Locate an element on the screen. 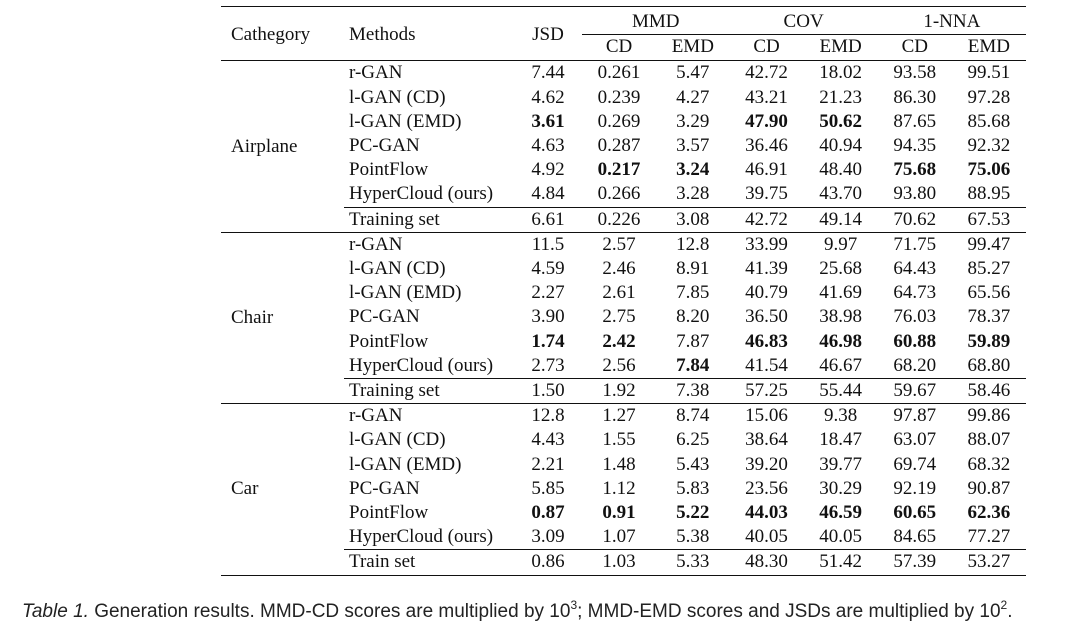 The image size is (1080, 638). metric-cell: 0.287 is located at coordinates (619, 146).